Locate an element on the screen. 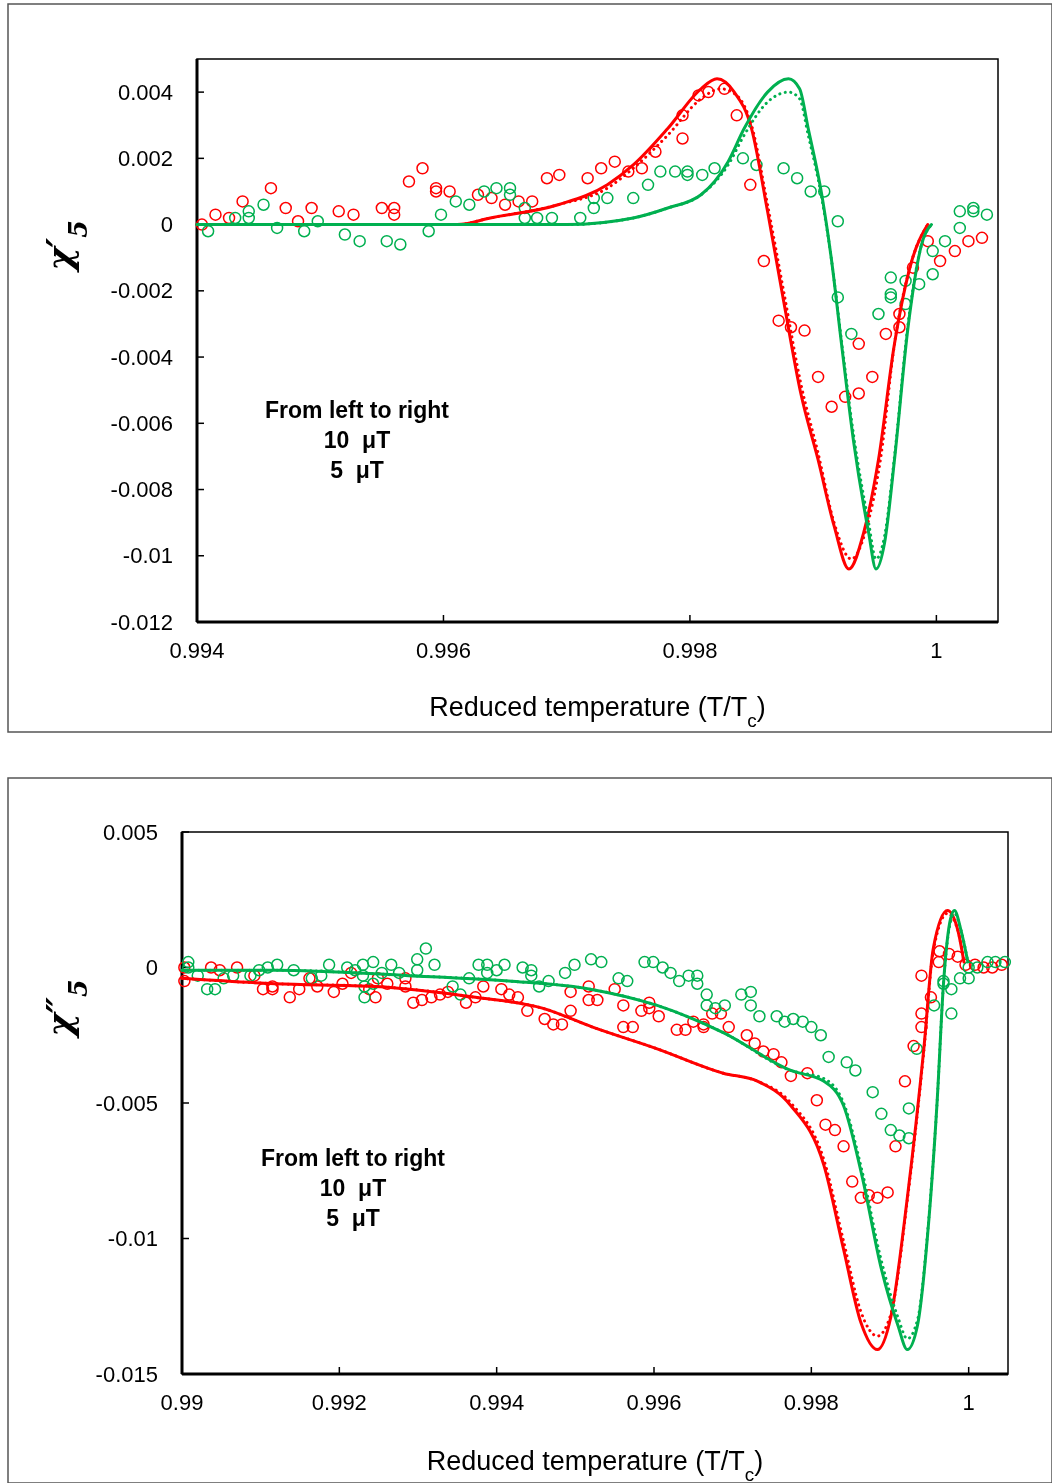 The image size is (1052, 1483). y-tick-label: -0.008 is located at coordinates (141, 490).